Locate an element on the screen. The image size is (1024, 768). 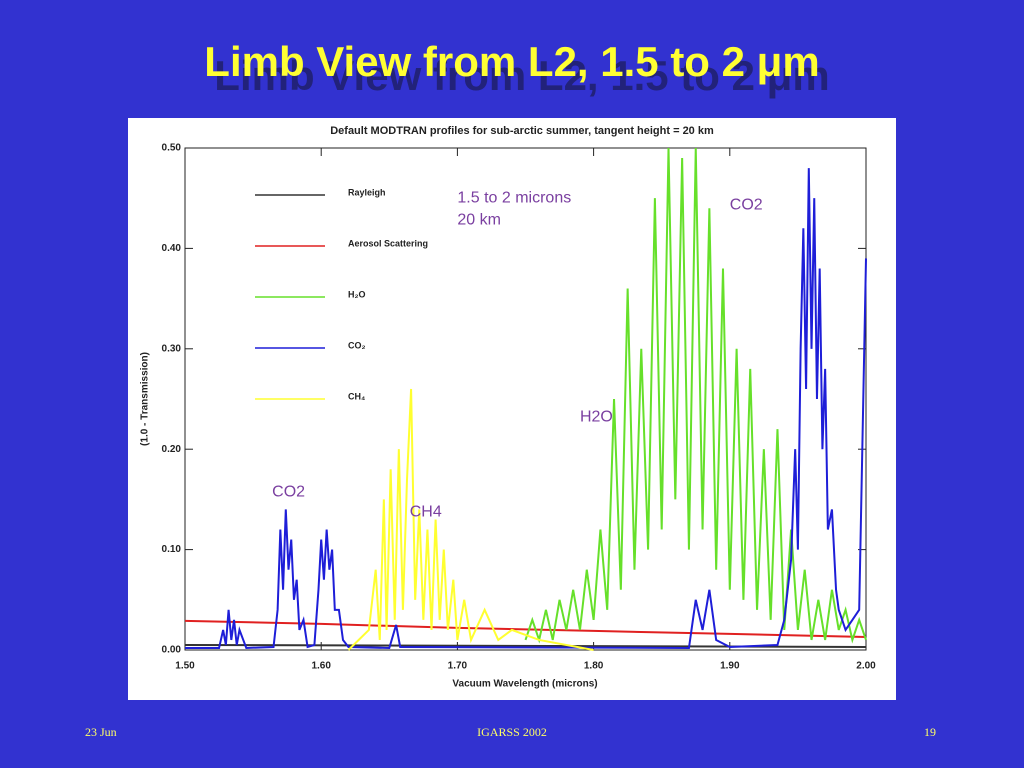
legend-label: Aerosol Scattering is located at coordinates (388, 243).